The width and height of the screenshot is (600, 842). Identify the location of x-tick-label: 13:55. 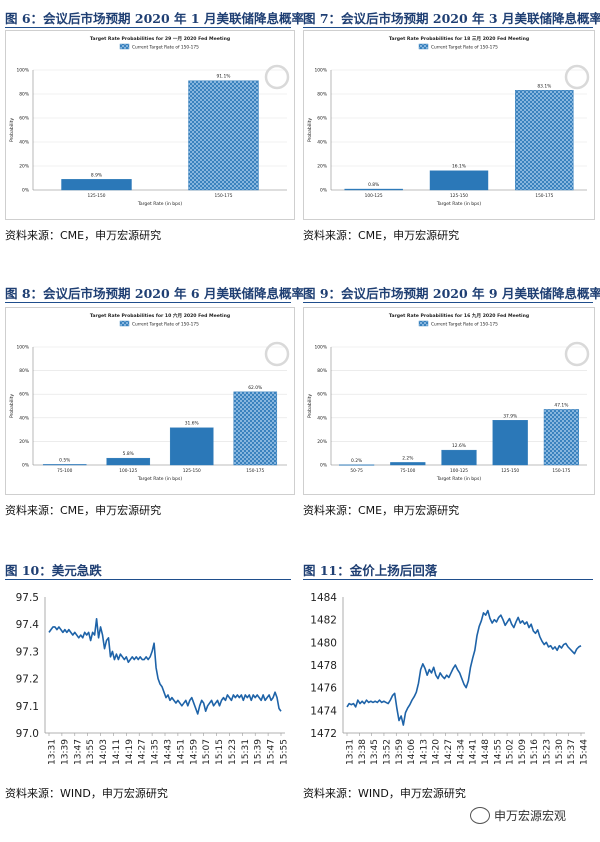
(91, 752).